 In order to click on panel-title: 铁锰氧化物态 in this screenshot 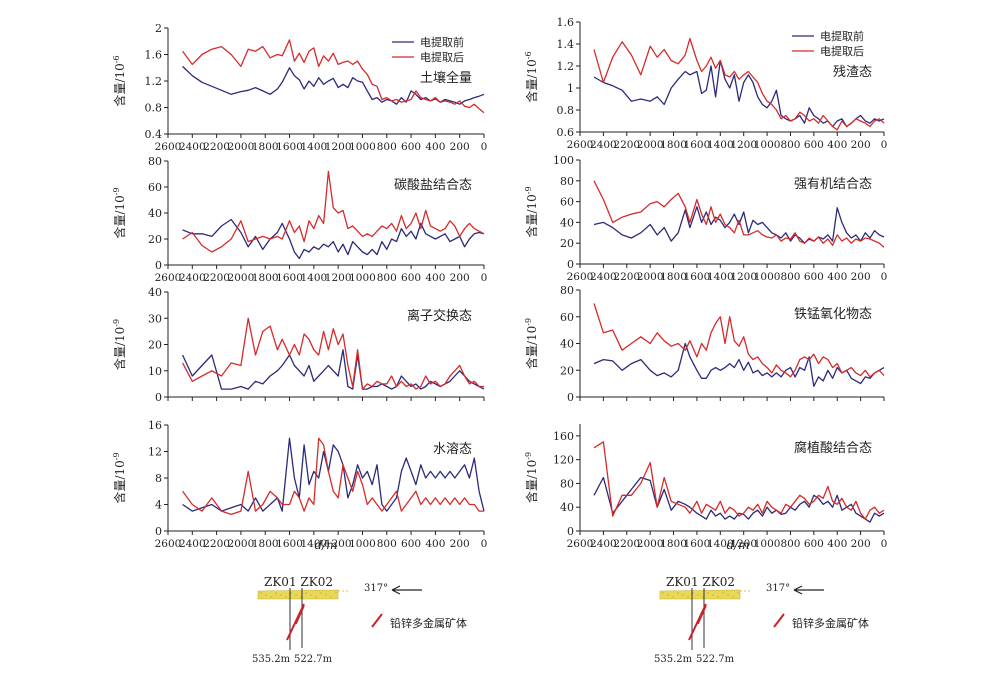, I will do `click(833, 314)`.